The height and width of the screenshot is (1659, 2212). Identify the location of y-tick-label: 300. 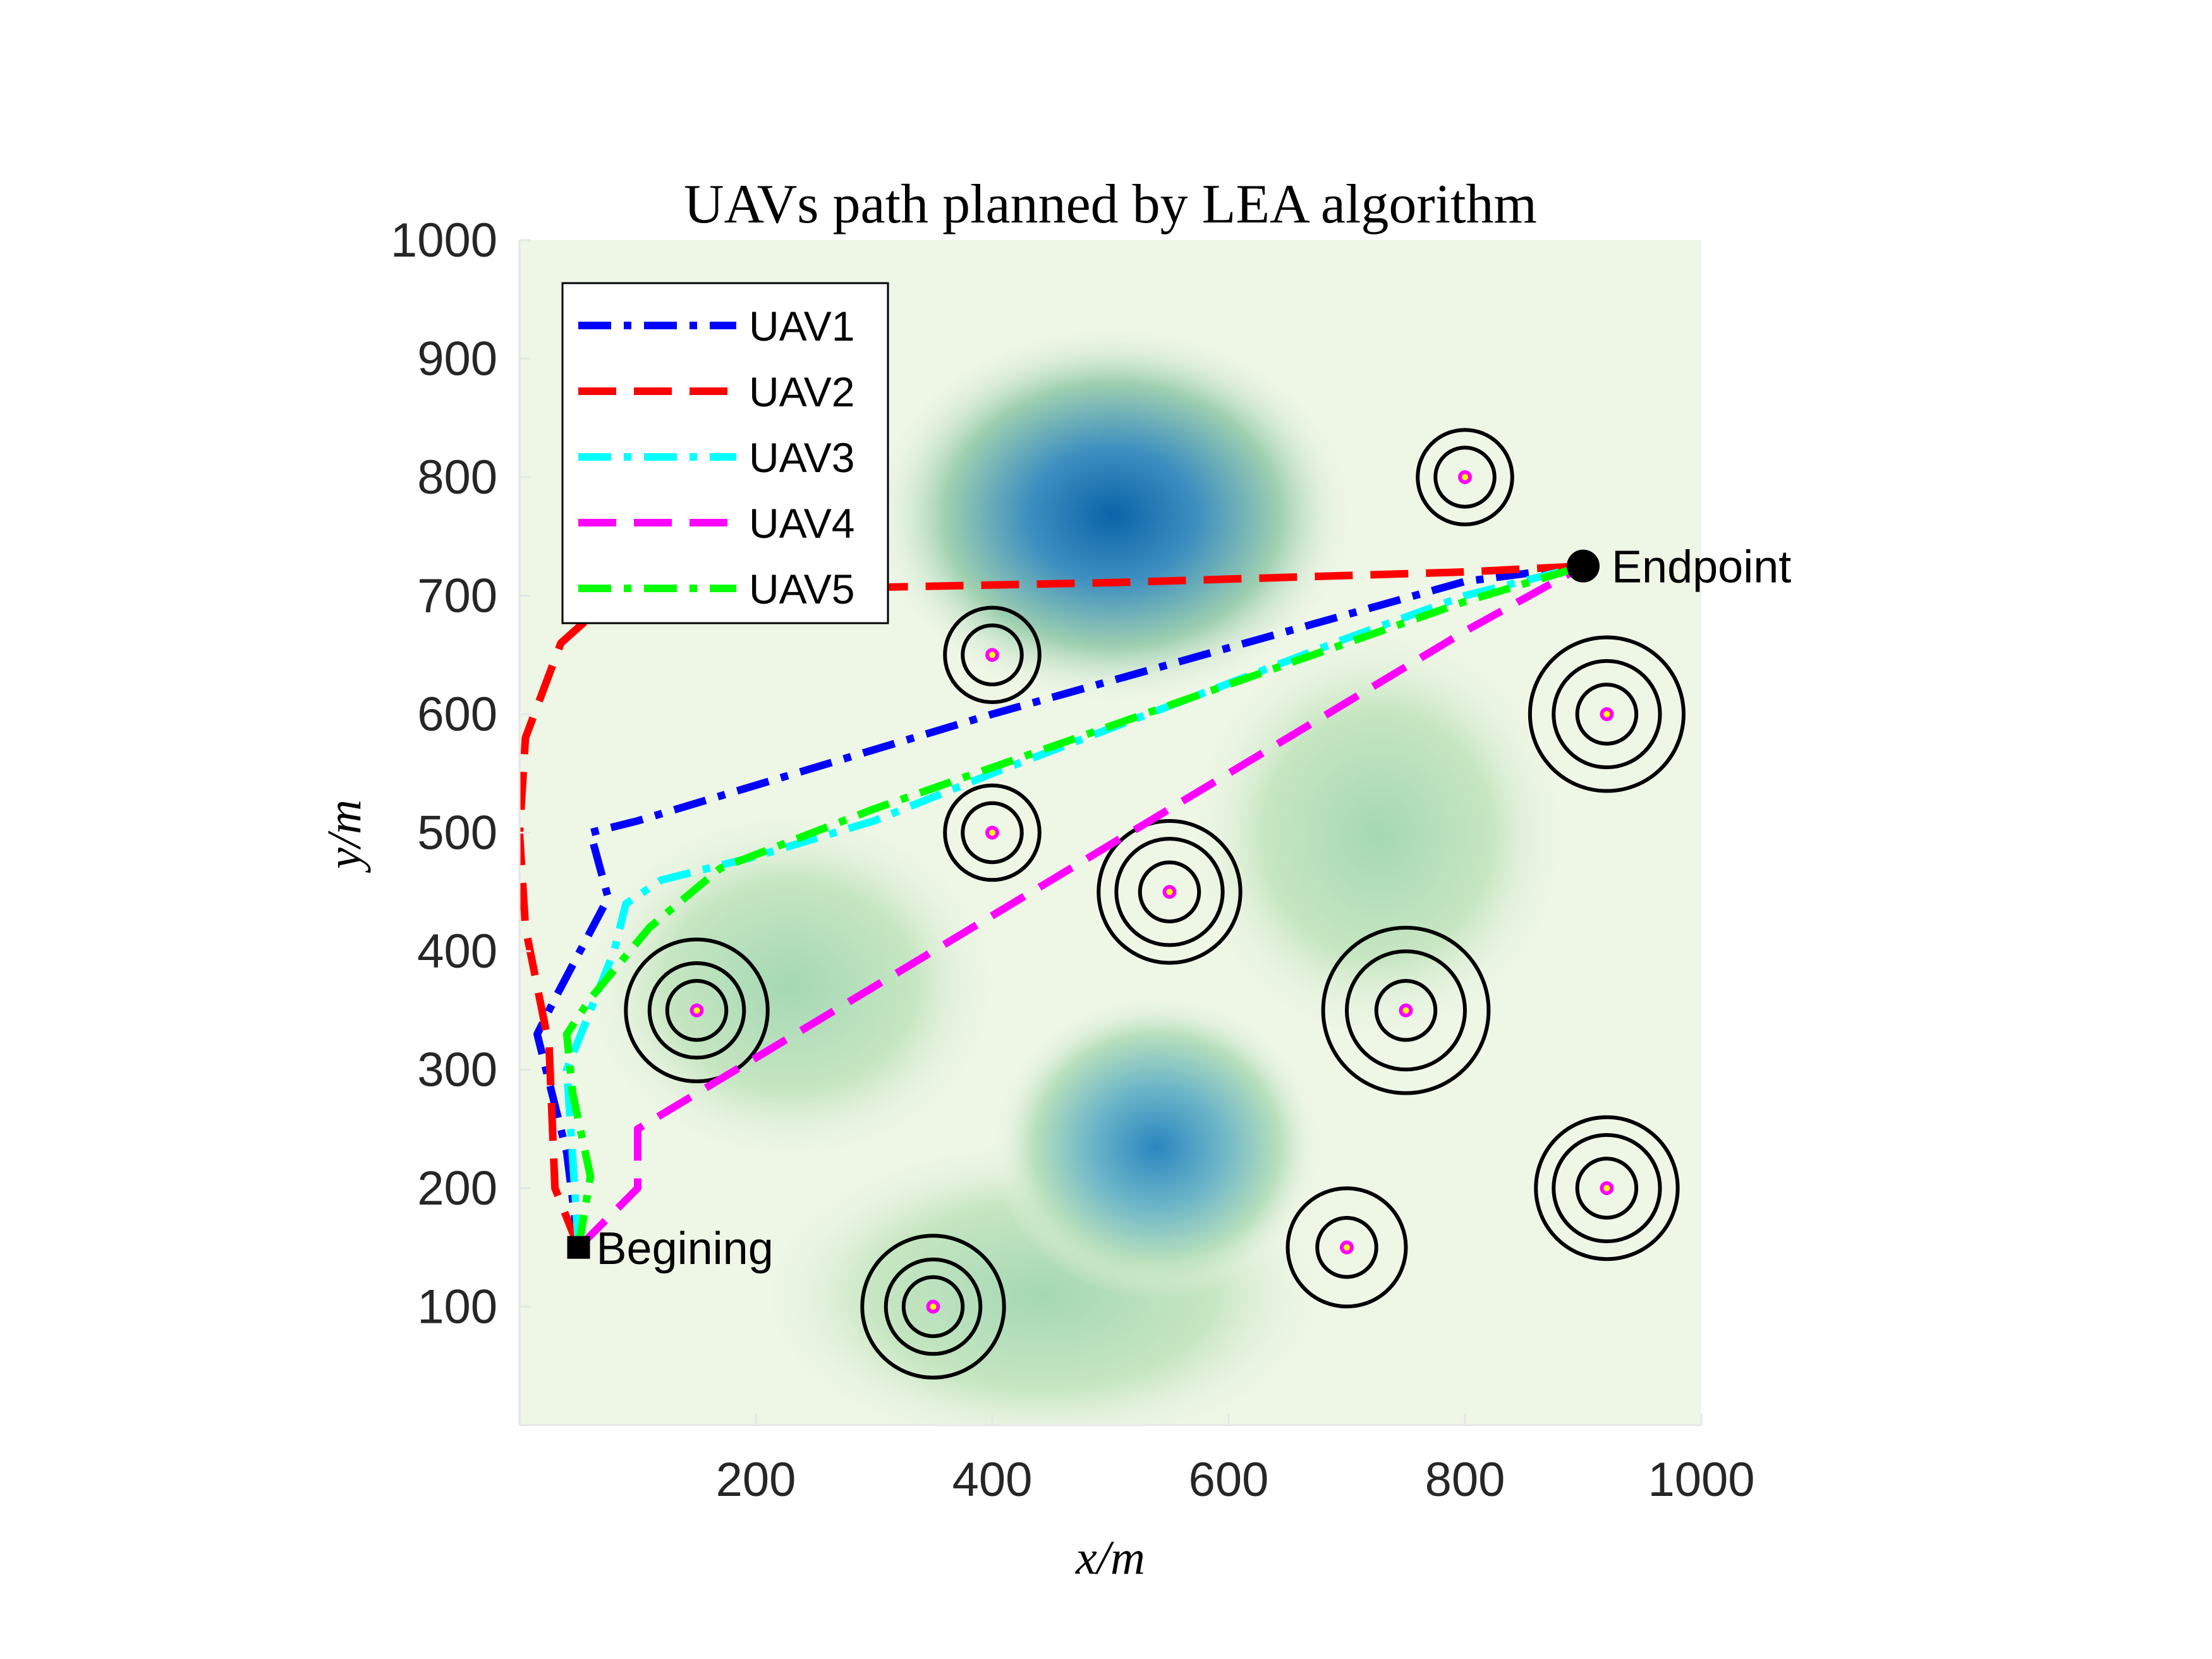
(457, 1070).